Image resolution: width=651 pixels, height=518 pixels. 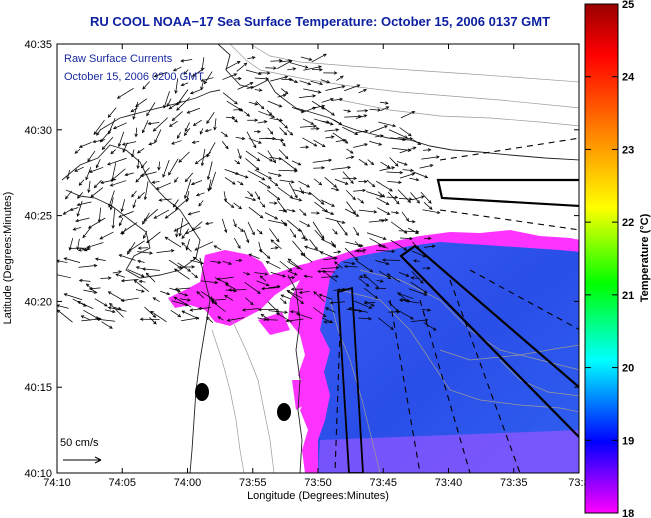 What do you see at coordinates (38, 45) in the screenshot?
I see `y-tick-label: 40:35` at bounding box center [38, 45].